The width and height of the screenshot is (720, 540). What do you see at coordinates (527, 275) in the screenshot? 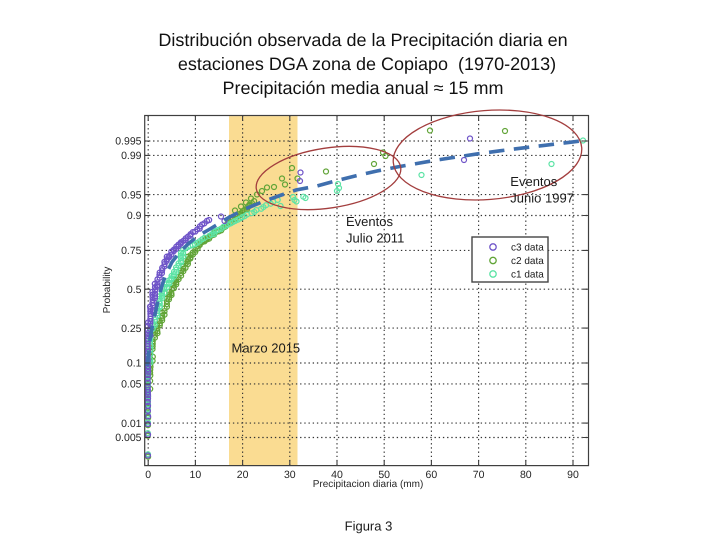
I see `svg-text: c1 data` at bounding box center [527, 275].